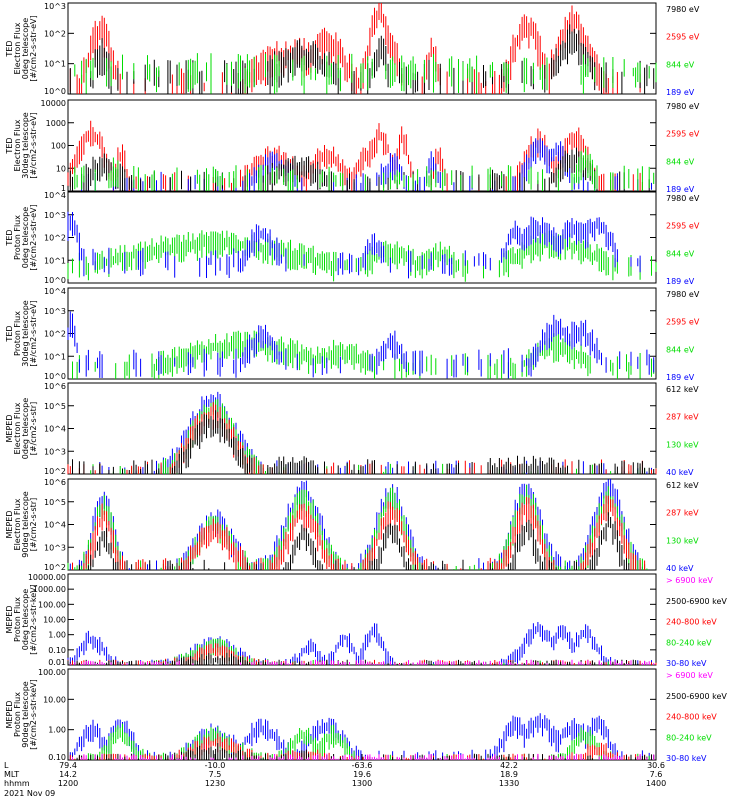 This screenshot has width=750, height=800. I want to click on x-tick-L: 30.6, so click(656, 765).